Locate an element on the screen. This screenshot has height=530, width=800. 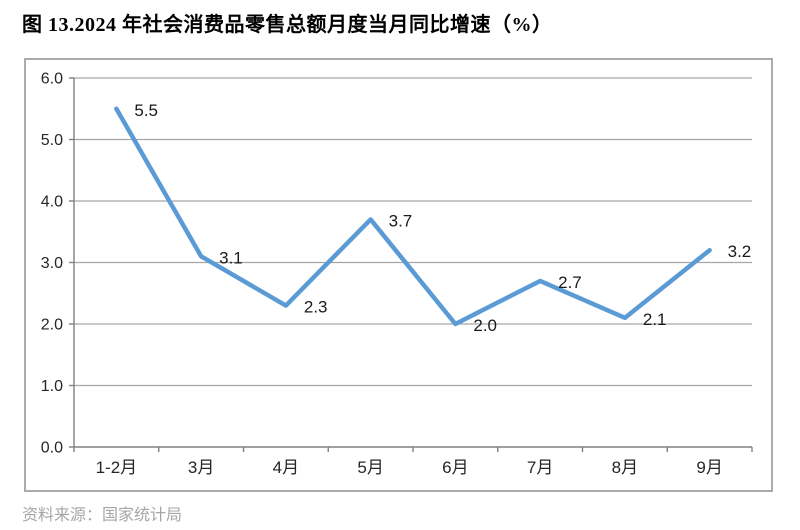
data-label: 2.3 is located at coordinates (316, 307).